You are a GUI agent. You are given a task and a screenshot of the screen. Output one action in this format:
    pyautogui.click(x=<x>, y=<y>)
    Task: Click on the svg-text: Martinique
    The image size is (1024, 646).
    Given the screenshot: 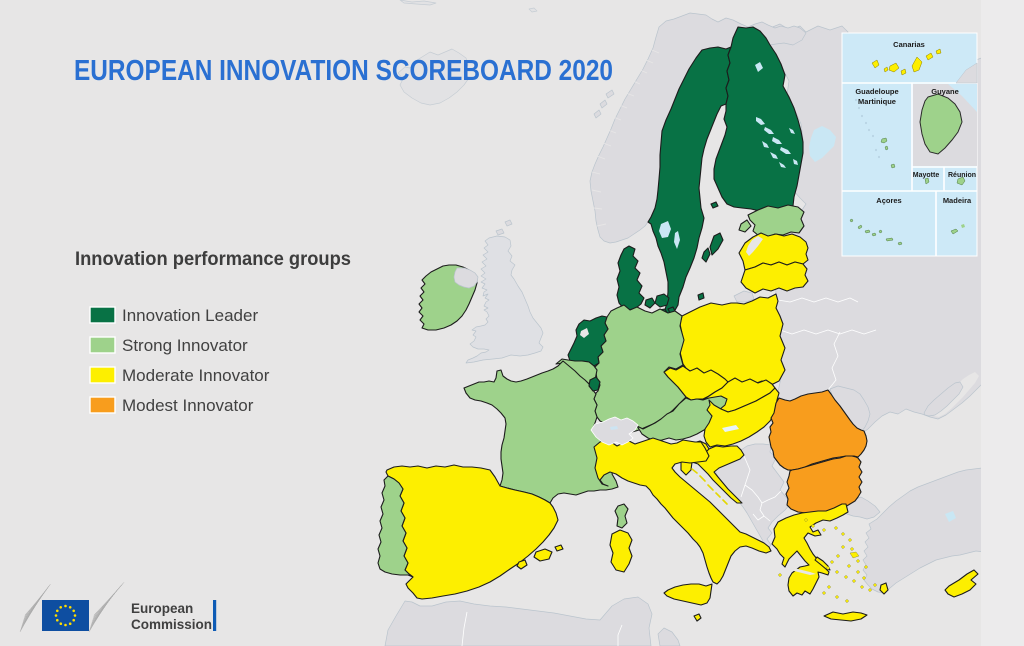 What is the action you would take?
    pyautogui.click(x=877, y=101)
    